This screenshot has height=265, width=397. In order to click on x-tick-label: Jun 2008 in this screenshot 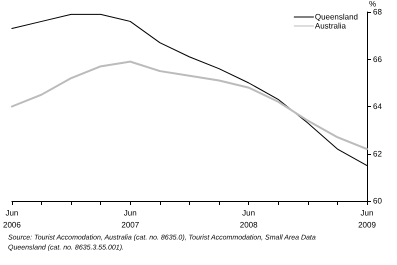, I will do `click(249, 219)`.